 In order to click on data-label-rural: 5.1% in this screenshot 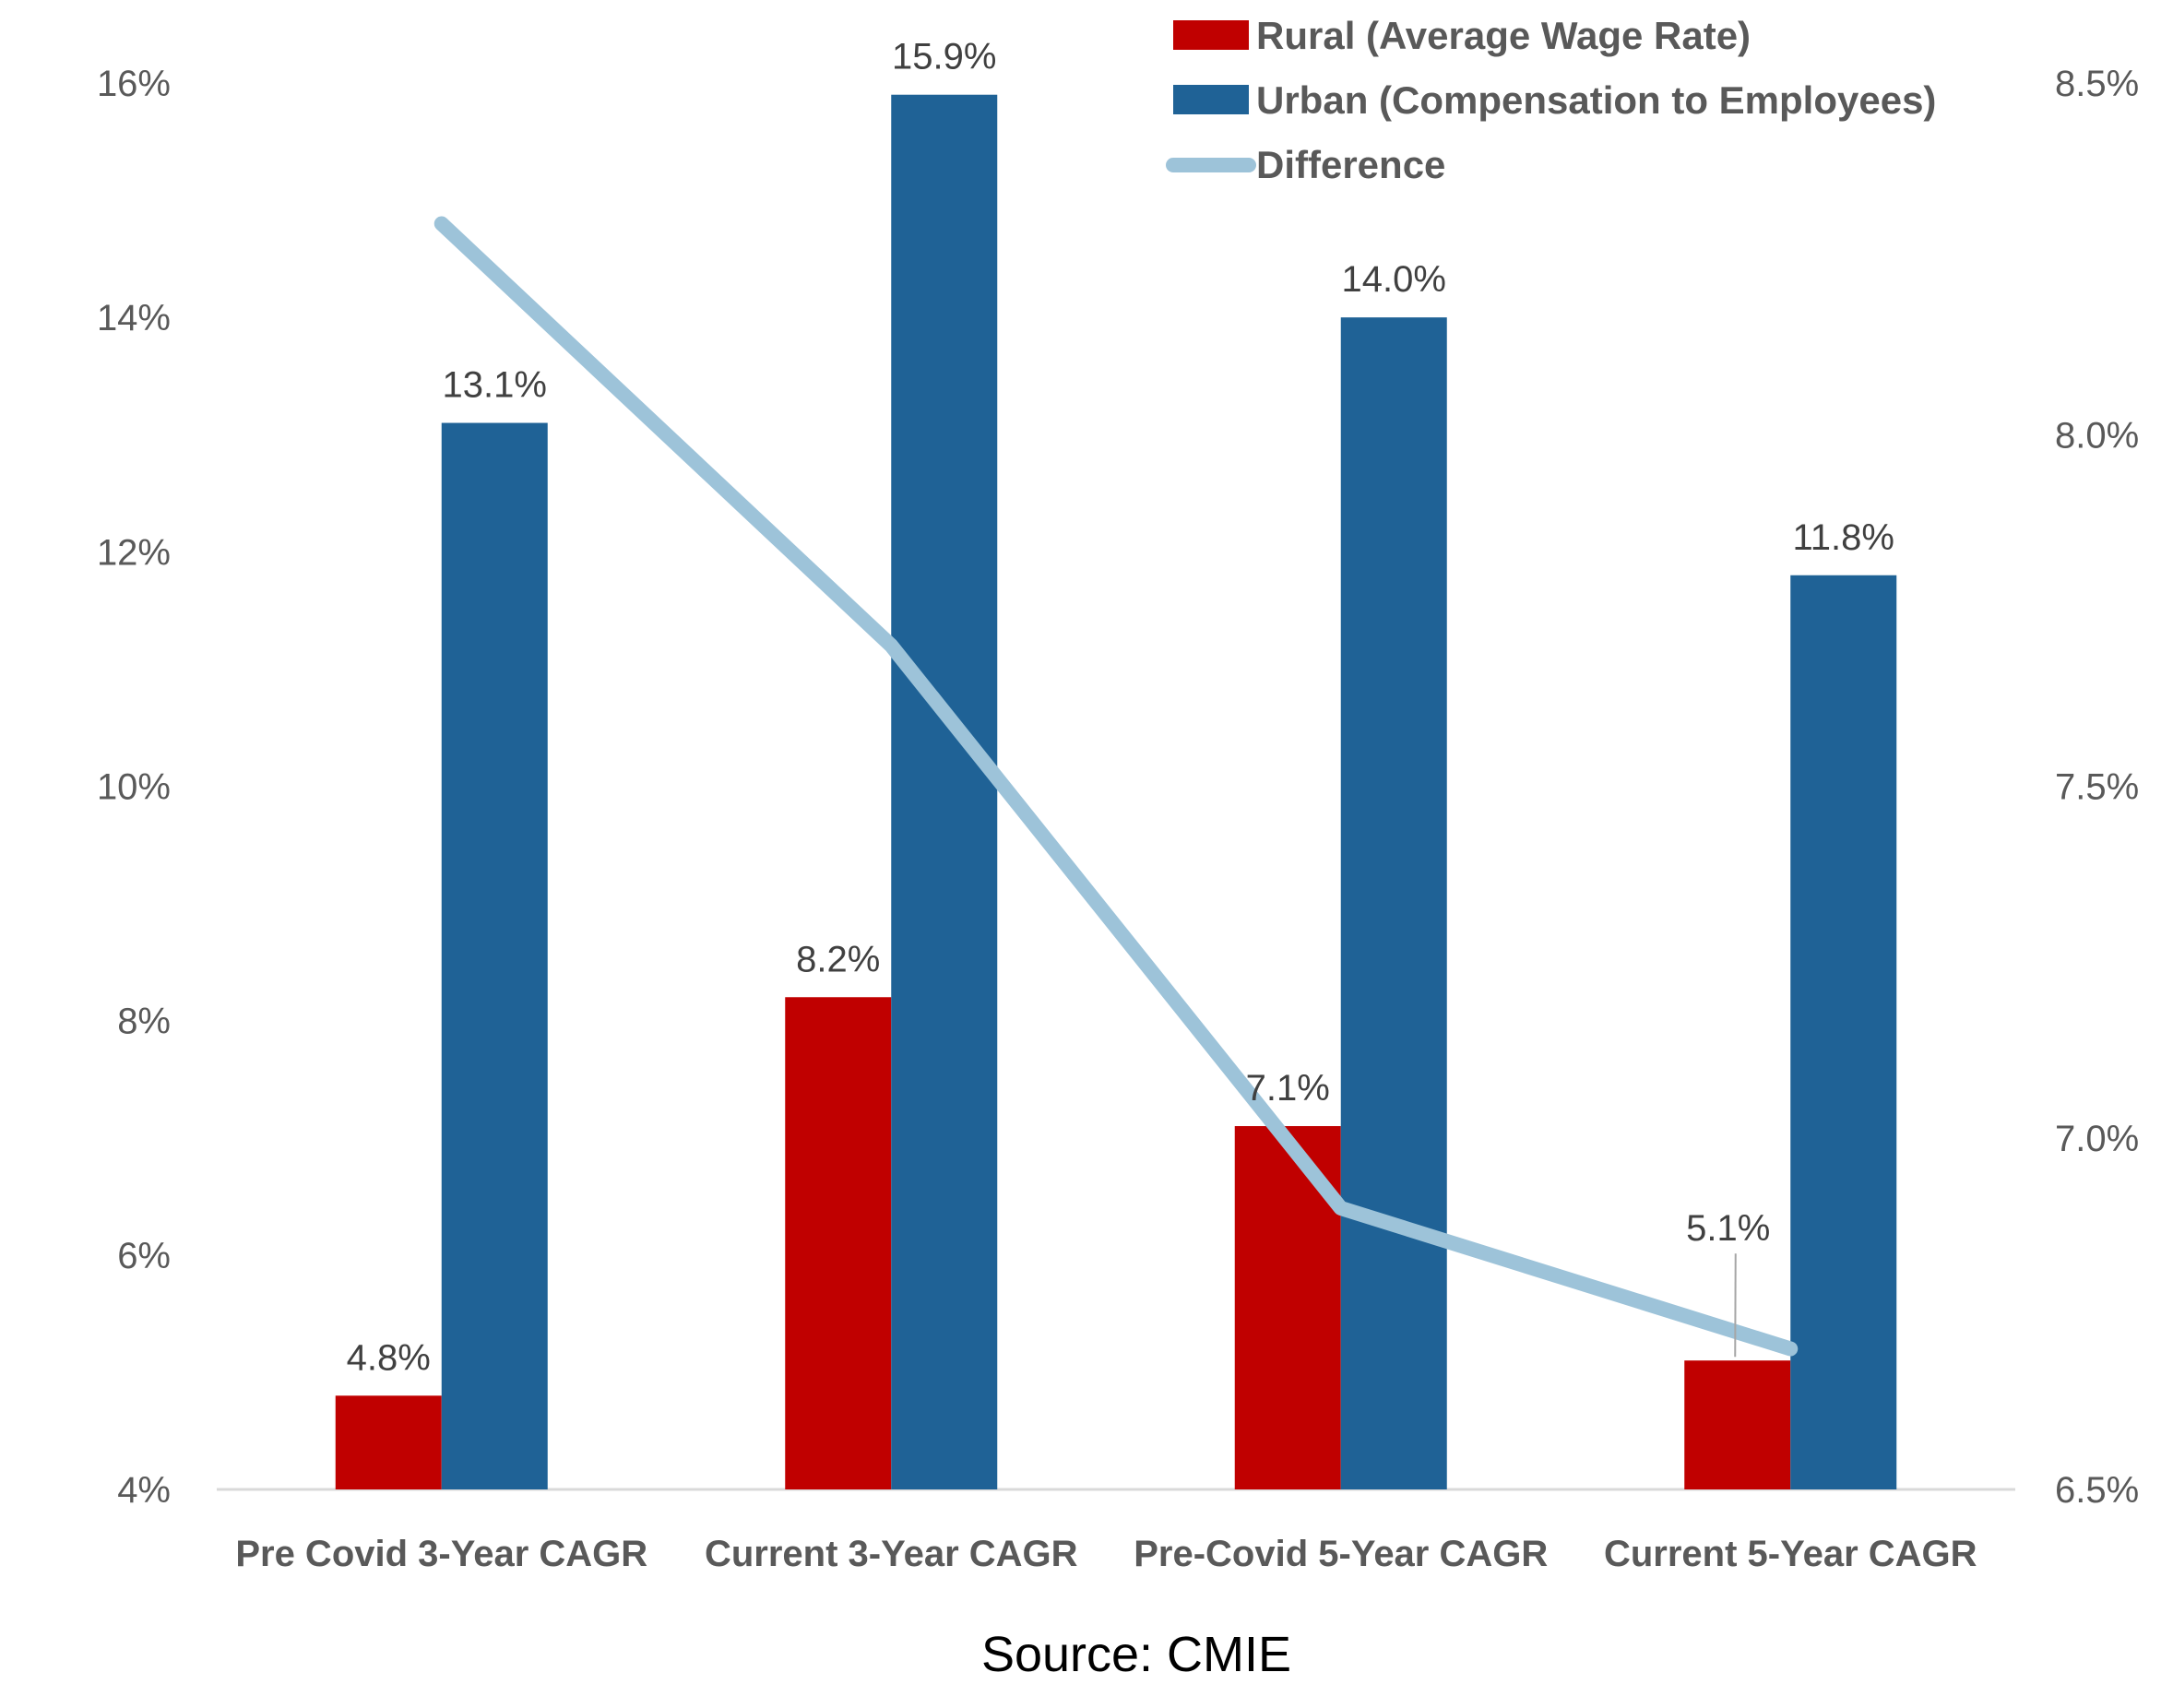, I will do `click(1728, 1228)`.